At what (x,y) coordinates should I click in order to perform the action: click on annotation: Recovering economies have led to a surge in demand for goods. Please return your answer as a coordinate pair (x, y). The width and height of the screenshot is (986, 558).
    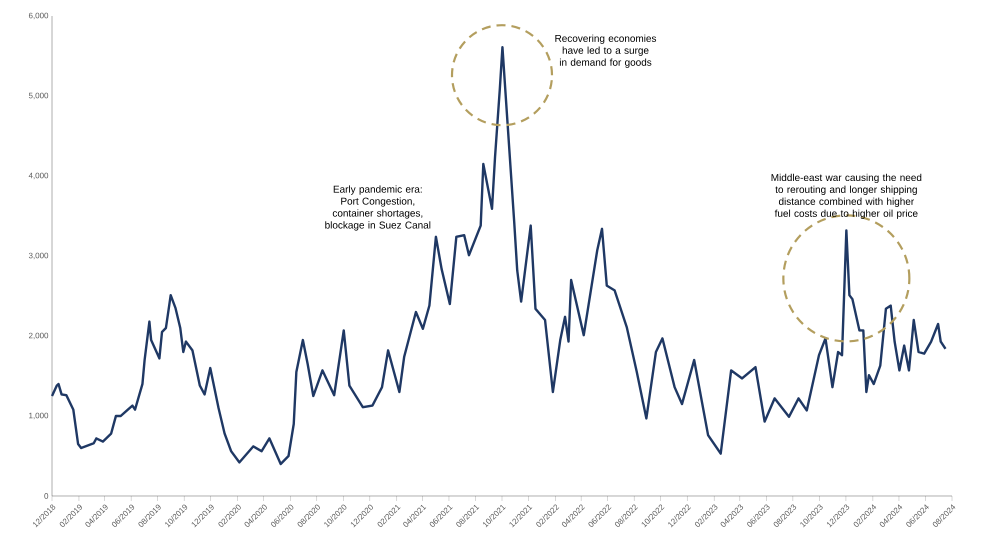
    Looking at the image, I should click on (605, 51).